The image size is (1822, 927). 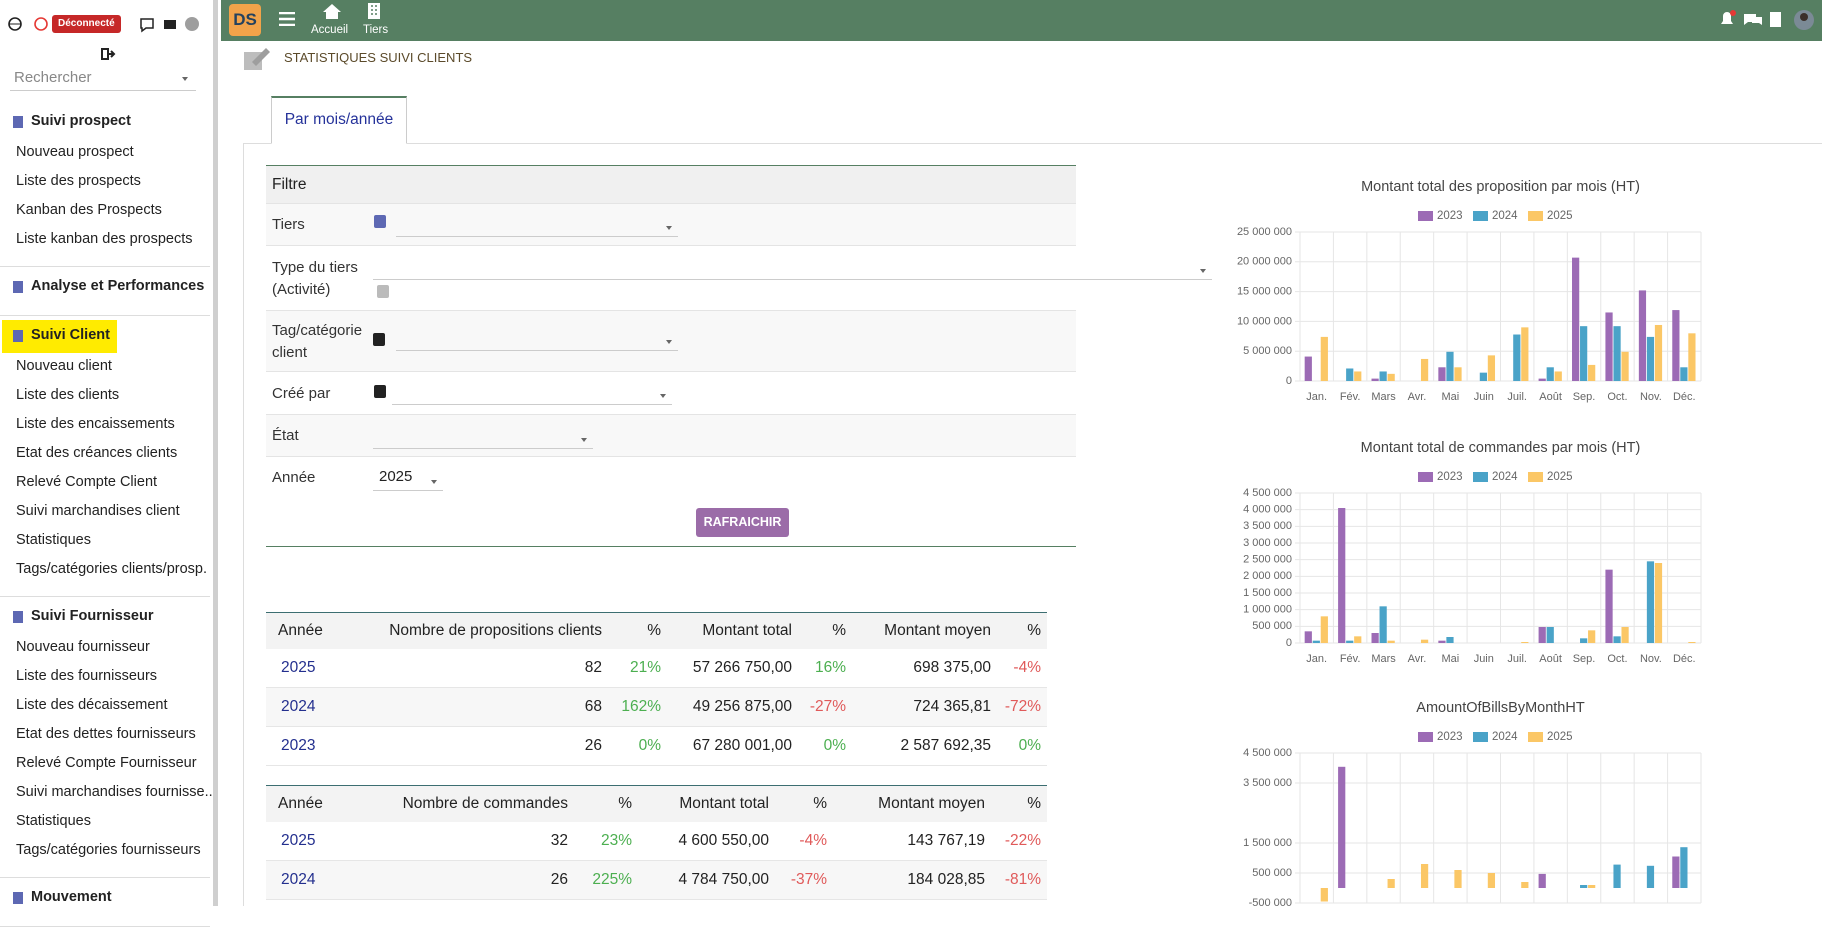 I want to click on menu-item: Nouveau client, so click(x=64, y=366).